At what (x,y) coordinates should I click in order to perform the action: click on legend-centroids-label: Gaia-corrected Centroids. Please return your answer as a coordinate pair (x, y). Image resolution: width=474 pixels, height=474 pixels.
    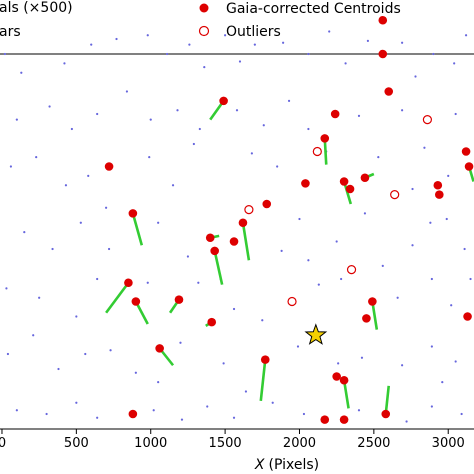
    Looking at the image, I should click on (313, 9).